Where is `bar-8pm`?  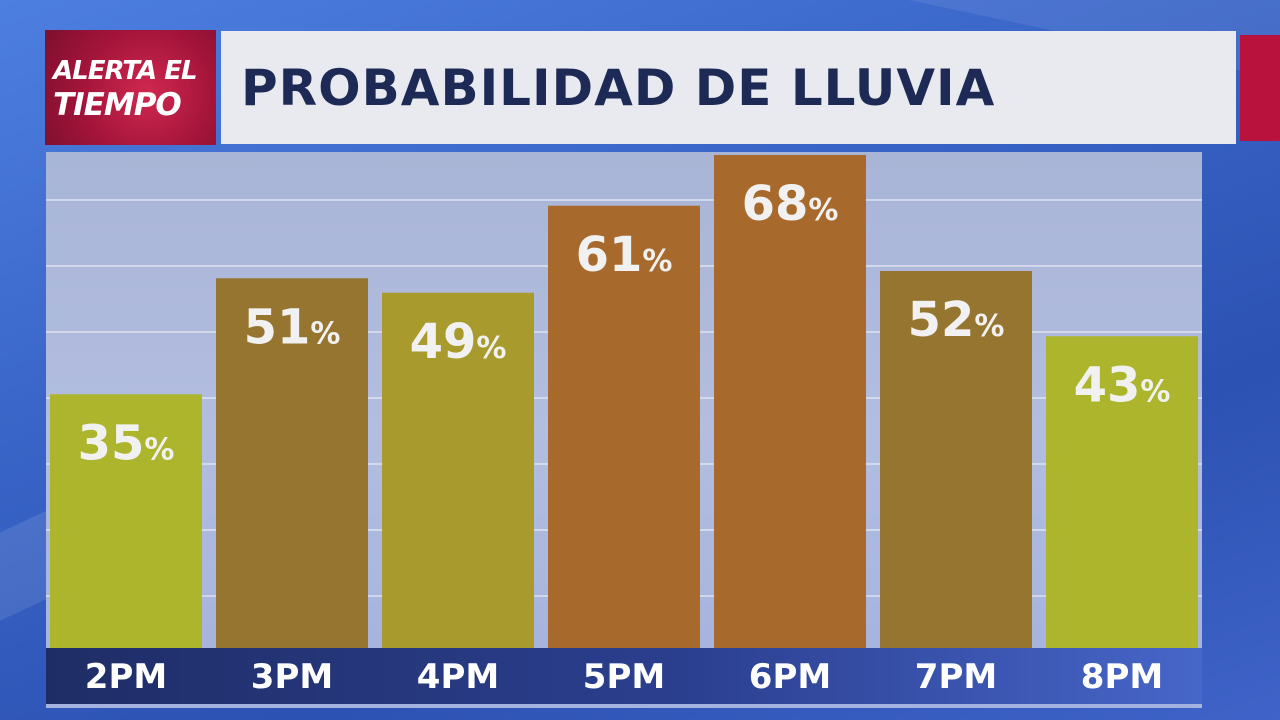
bar-8pm is located at coordinates (1122, 492).